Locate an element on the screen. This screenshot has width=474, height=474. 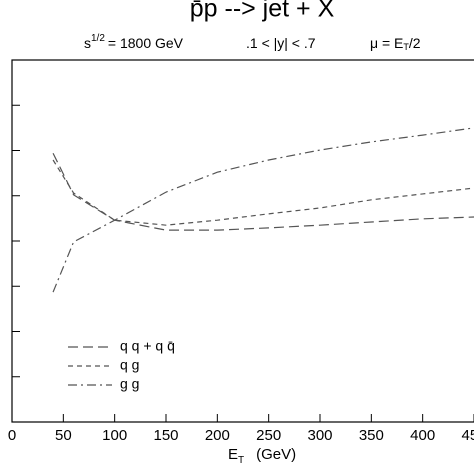
x-tick-label: 250 is located at coordinates (268, 435).